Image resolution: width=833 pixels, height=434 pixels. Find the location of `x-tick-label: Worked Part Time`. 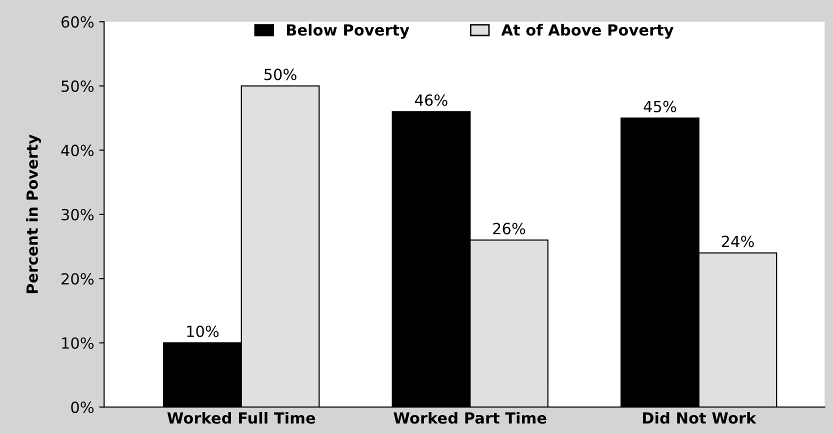

x-tick-label: Worked Part Time is located at coordinates (470, 418).